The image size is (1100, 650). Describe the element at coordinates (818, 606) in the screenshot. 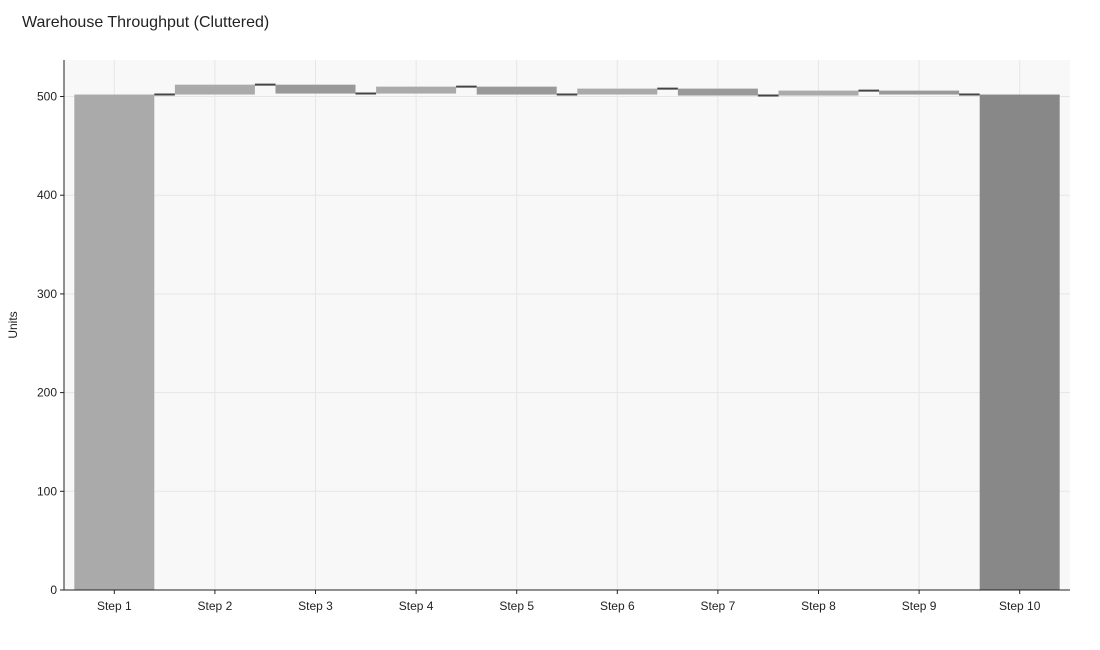

I see `x-tick-label: Step 8` at that location.